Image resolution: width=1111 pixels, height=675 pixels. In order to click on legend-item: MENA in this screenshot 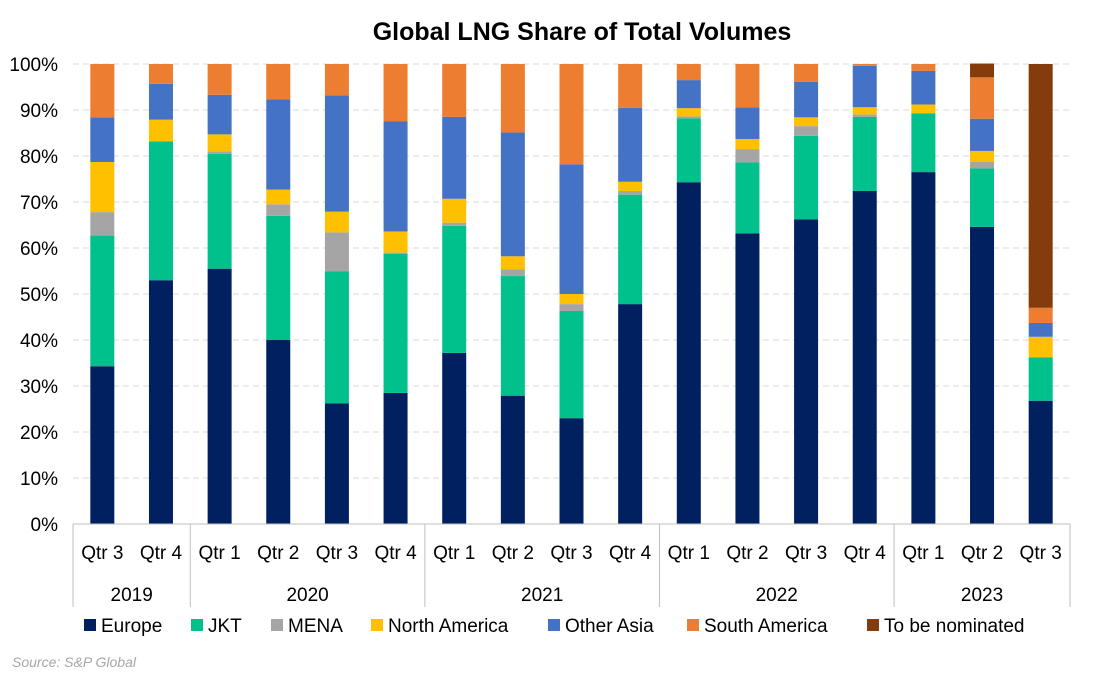, I will do `click(307, 626)`.